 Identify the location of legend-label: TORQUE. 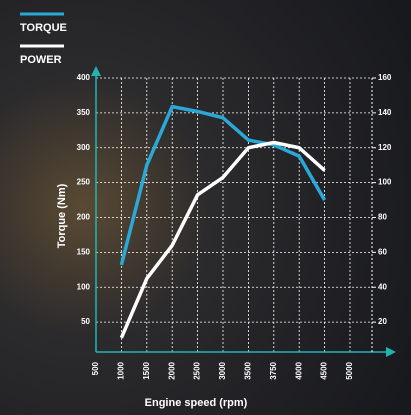
(43, 28).